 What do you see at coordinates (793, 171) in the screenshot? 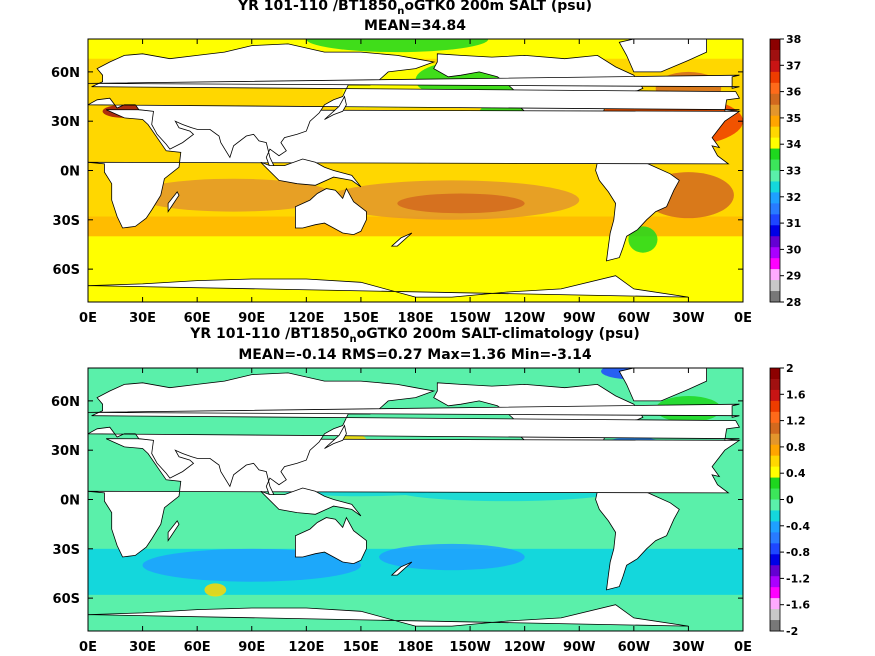
I see `colorbar-label: 33` at bounding box center [793, 171].